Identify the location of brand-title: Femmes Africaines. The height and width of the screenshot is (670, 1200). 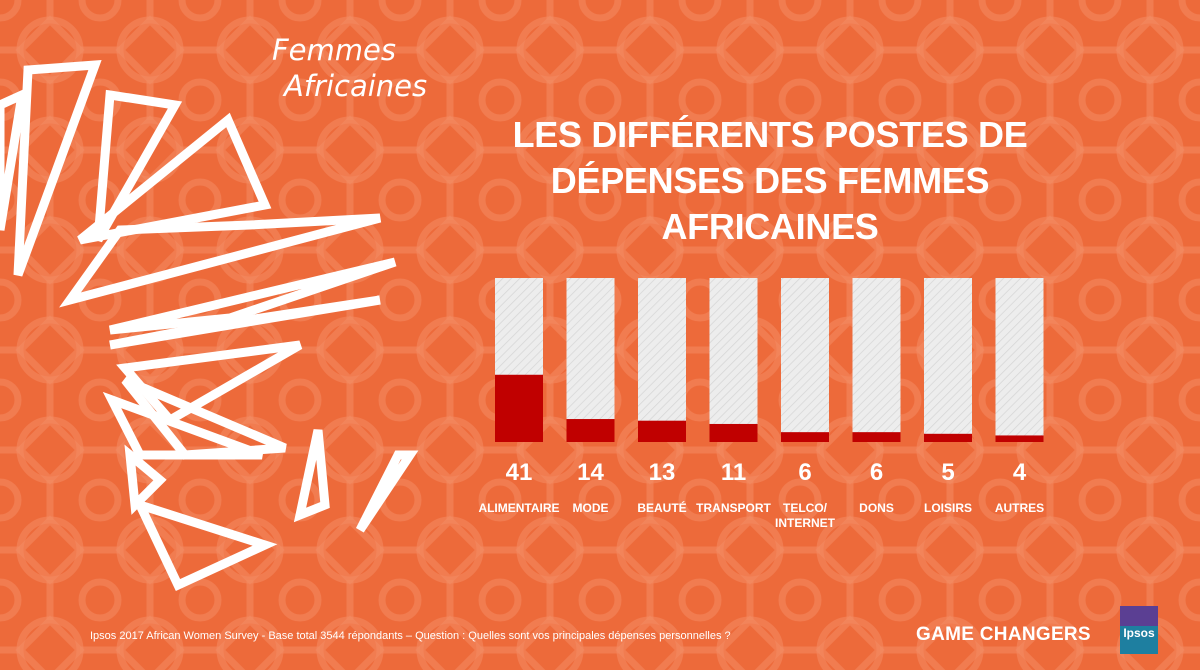
(349, 68).